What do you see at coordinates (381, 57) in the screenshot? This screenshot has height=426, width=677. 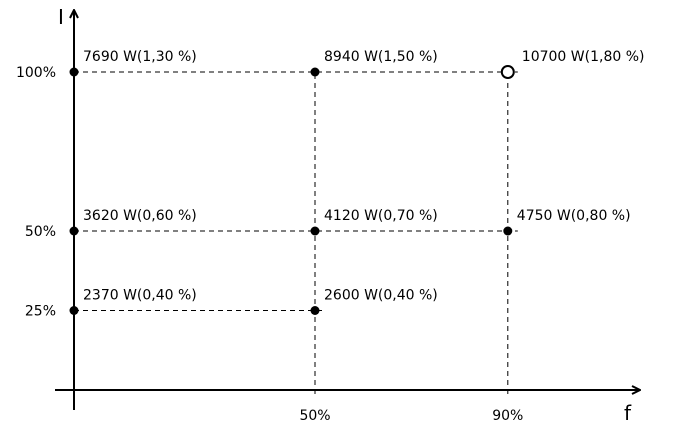 I see `data-label: 8940 W(1,50 %)` at bounding box center [381, 57].